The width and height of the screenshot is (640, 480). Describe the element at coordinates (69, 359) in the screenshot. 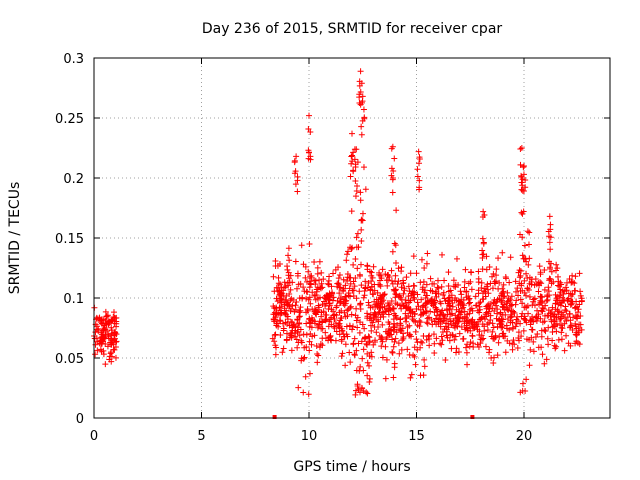

I see `y-tick-label: 0.05` at that location.